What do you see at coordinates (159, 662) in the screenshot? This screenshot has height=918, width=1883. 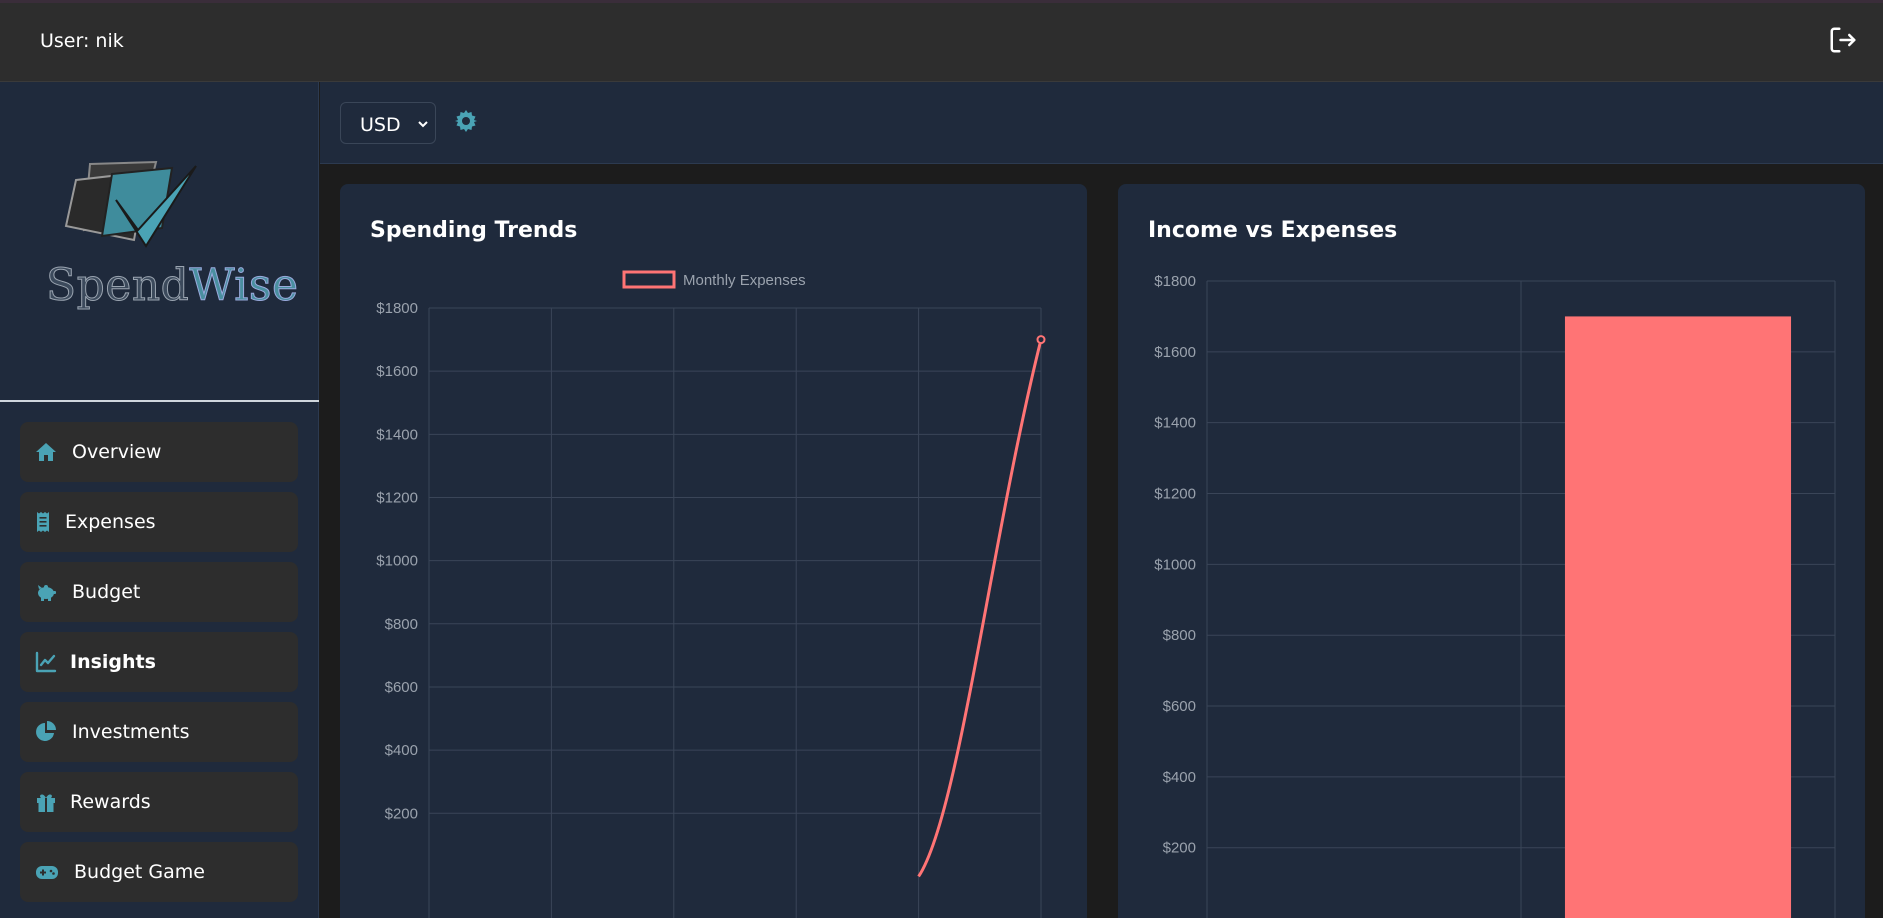 I see `sidebar-item-insights: Insights` at bounding box center [159, 662].